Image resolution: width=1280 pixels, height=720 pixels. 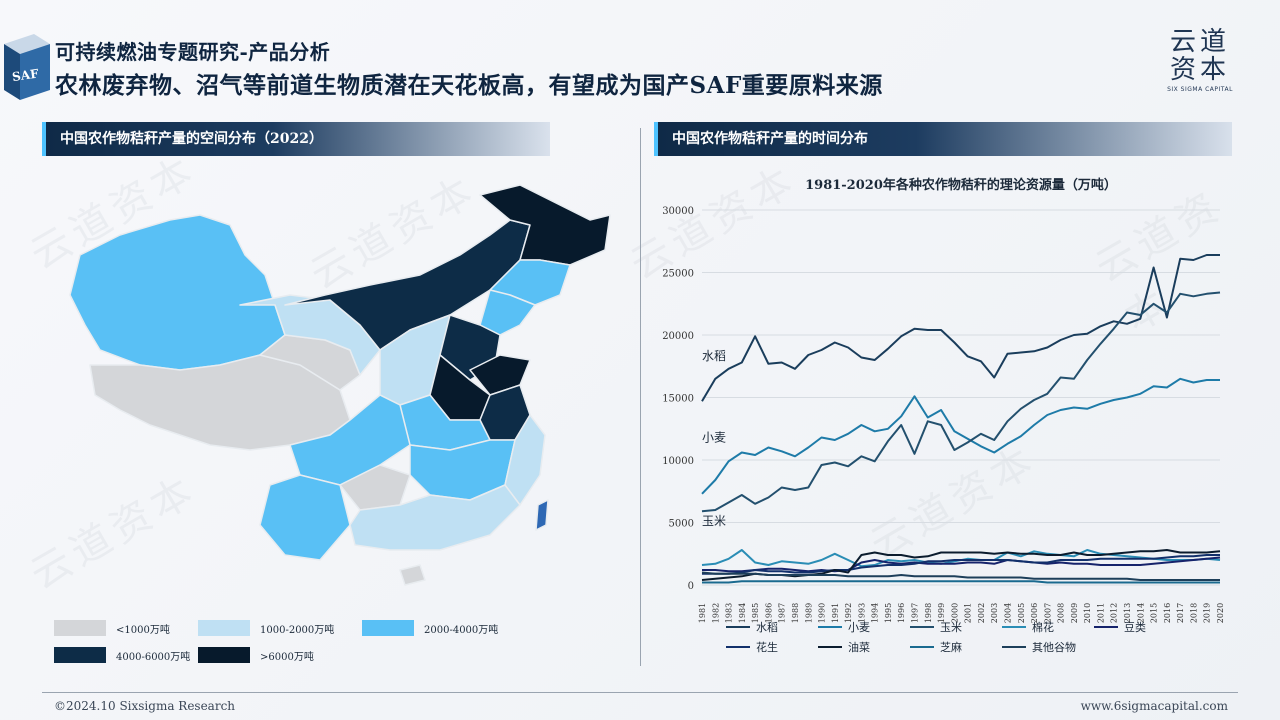 I want to click on section-divider, so click(x=640, y=397).